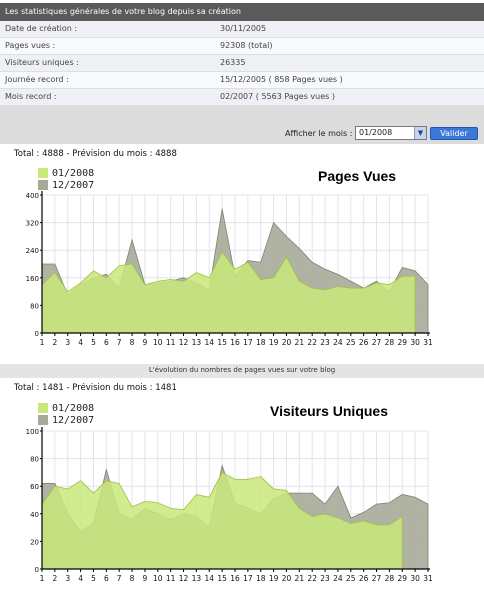 The height and width of the screenshot is (599, 484). What do you see at coordinates (32, 251) in the screenshot?
I see `y-tick-label: 240` at bounding box center [32, 251].